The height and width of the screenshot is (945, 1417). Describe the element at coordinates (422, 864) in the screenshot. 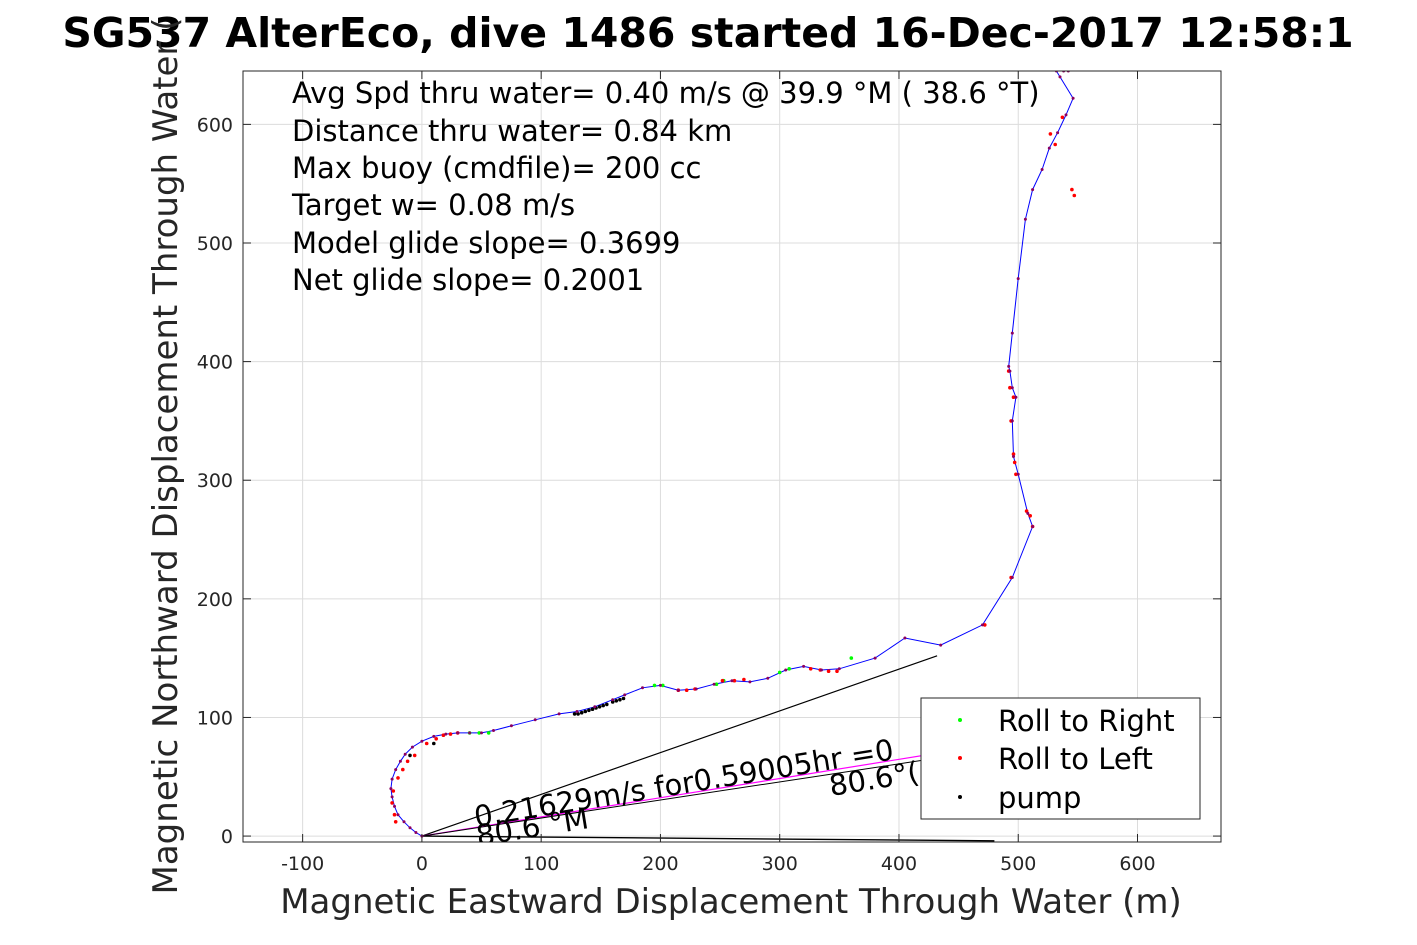

I see `x-tick-label: 0` at that location.